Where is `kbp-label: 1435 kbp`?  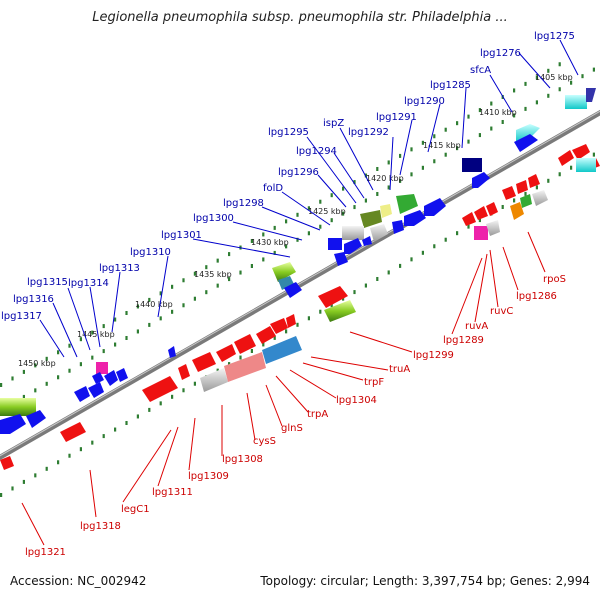 kbp-label: 1435 kbp is located at coordinates (213, 274).